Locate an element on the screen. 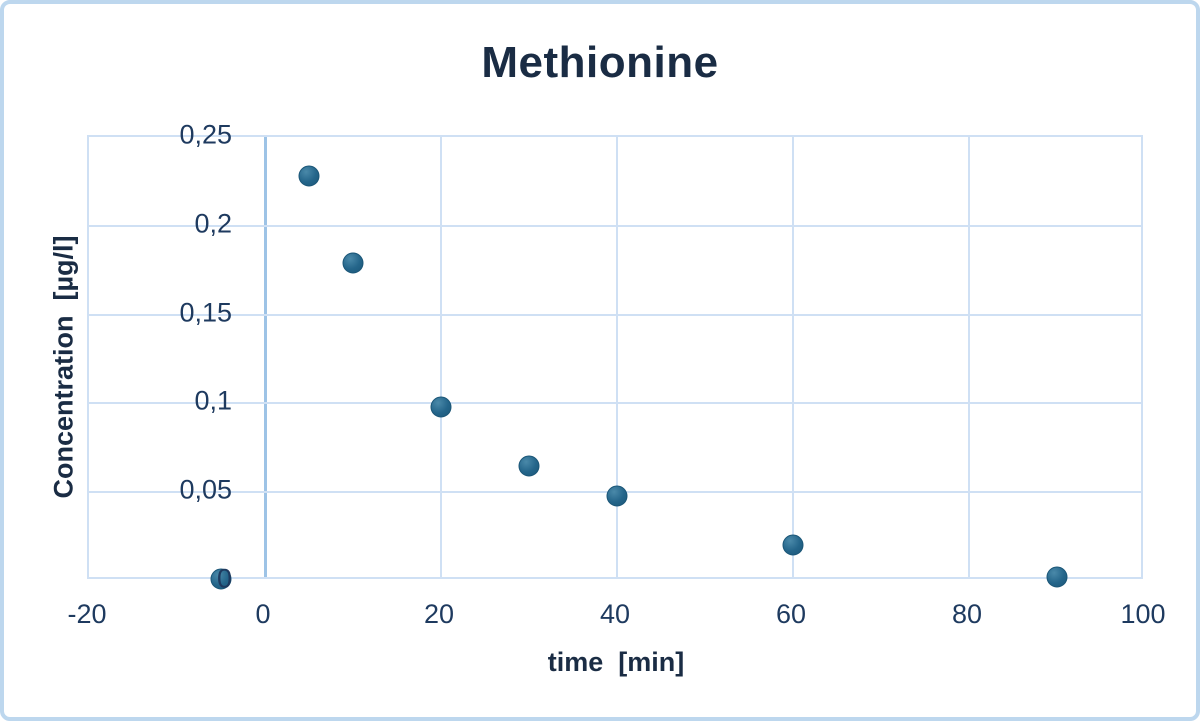 The width and height of the screenshot is (1200, 721). x-axis-tick-label: 0 is located at coordinates (263, 614).